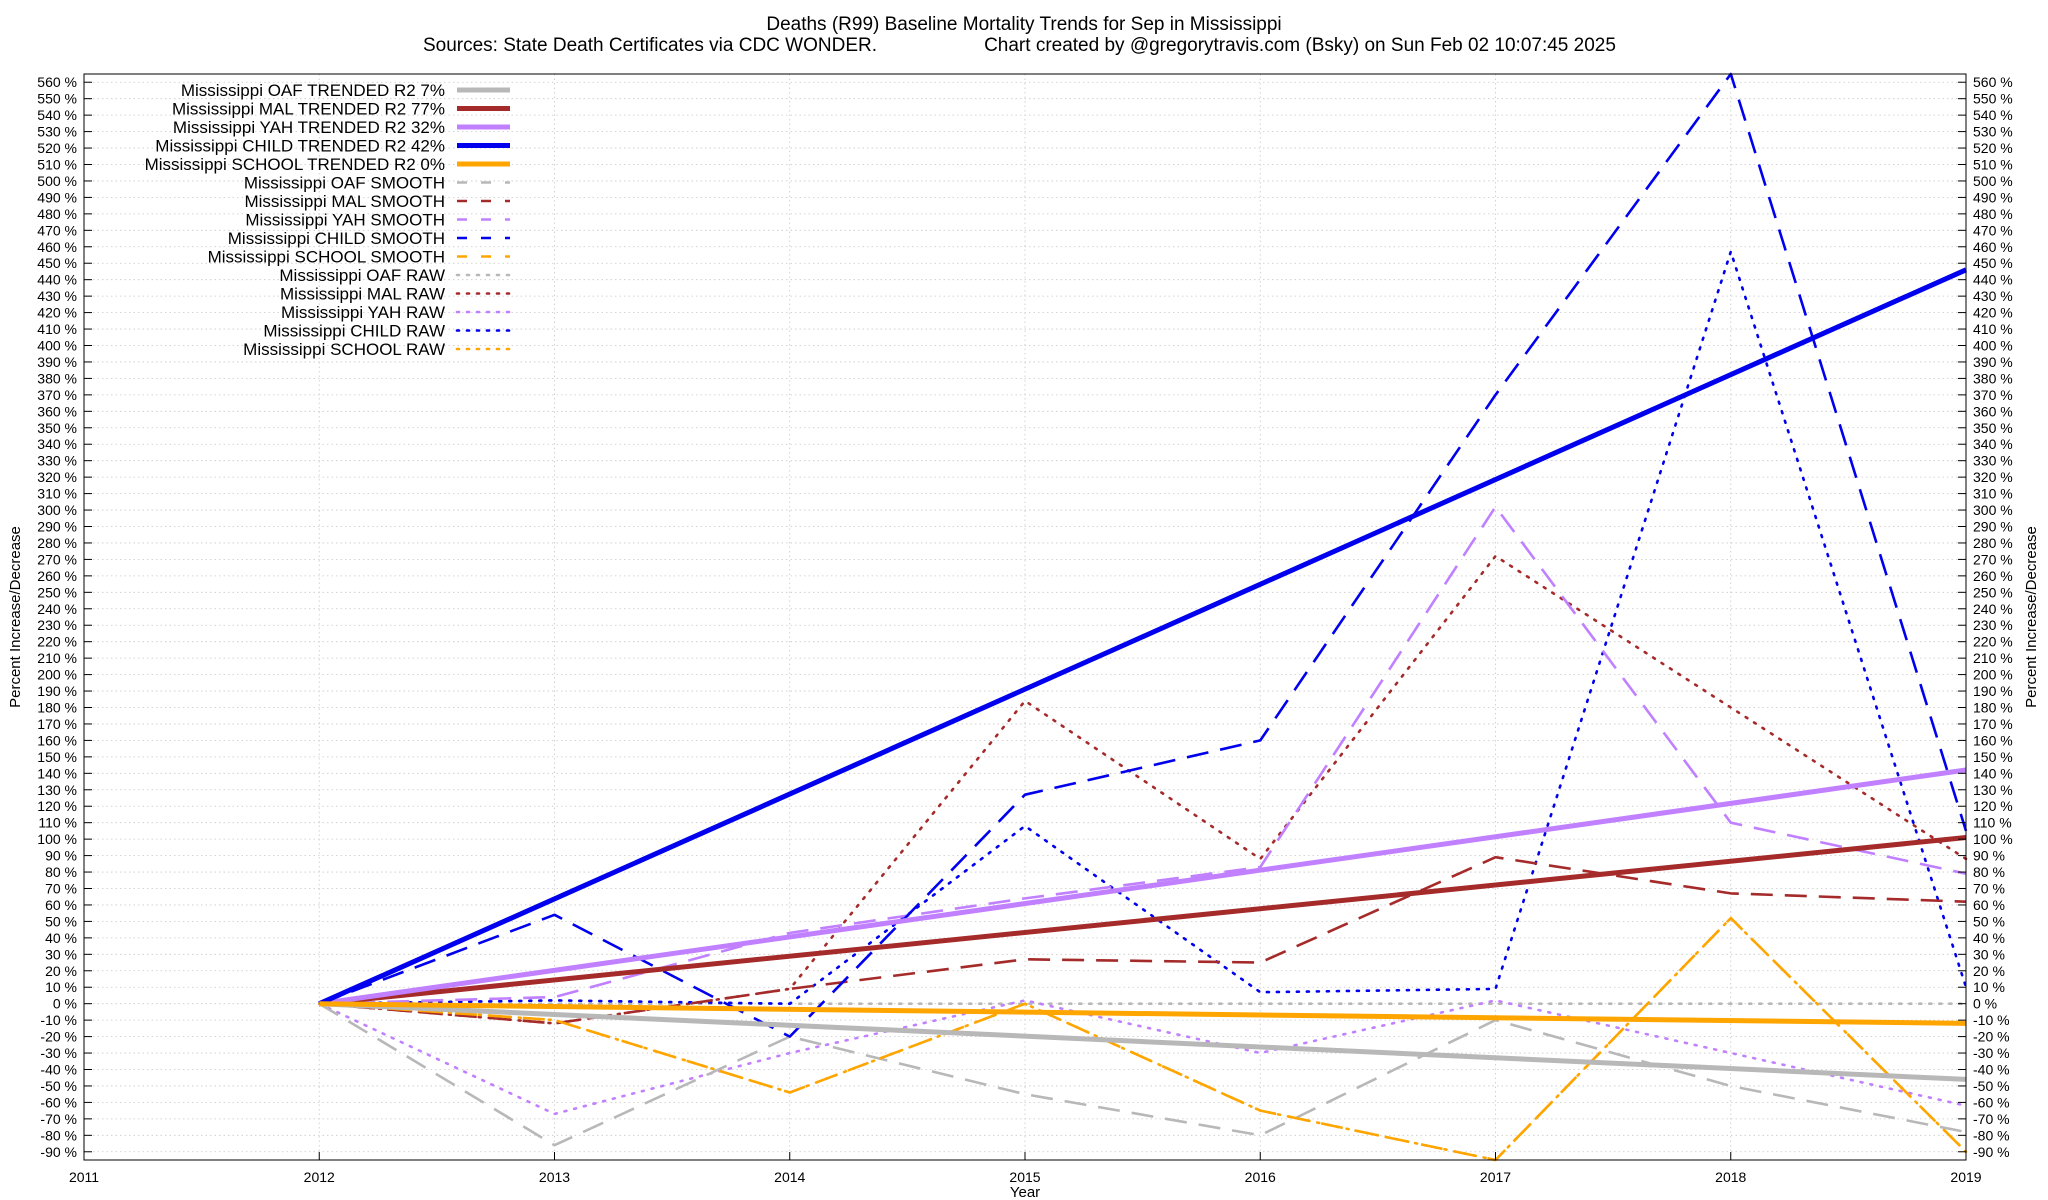 The image size is (2048, 1200). Describe the element at coordinates (57, 362) in the screenshot. I see `y-tick-label-left: 390 %` at that location.